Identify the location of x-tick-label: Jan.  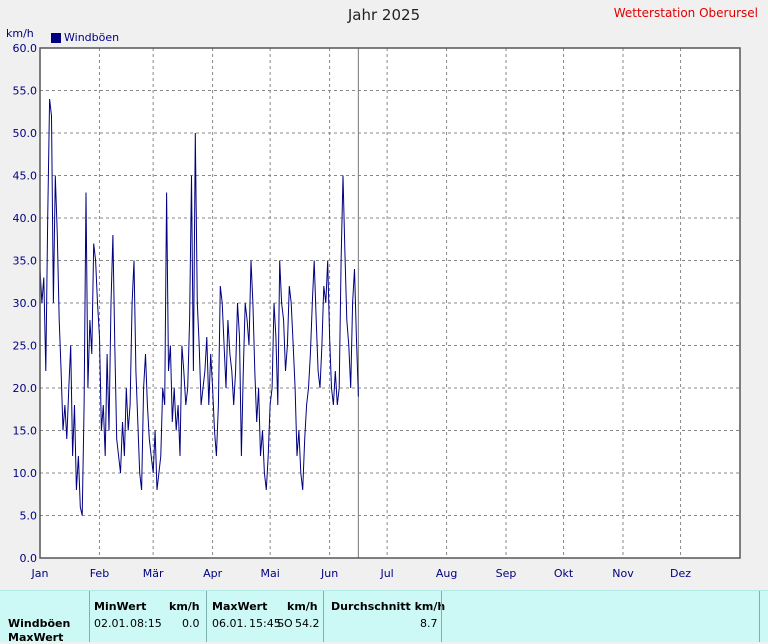
(40, 573).